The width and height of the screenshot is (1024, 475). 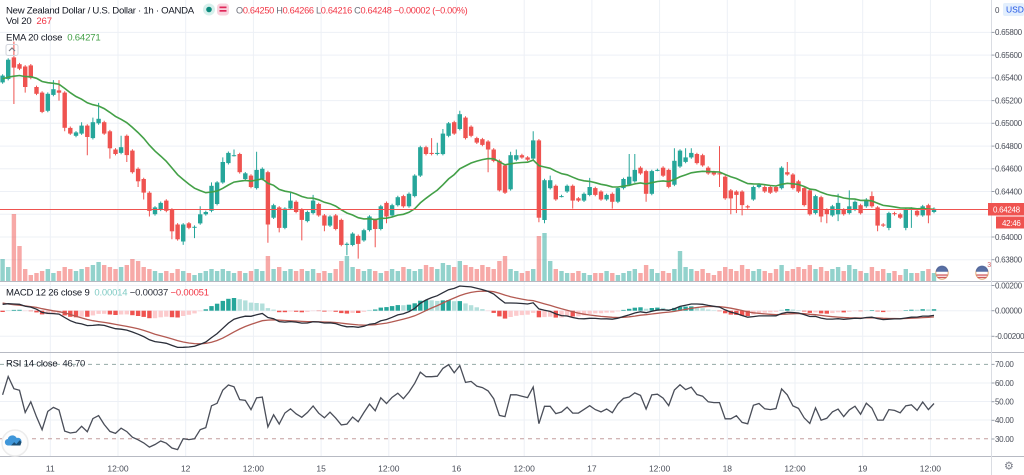 What do you see at coordinates (1009, 78) in the screenshot?
I see `svg-text: 0.65400` at bounding box center [1009, 78].